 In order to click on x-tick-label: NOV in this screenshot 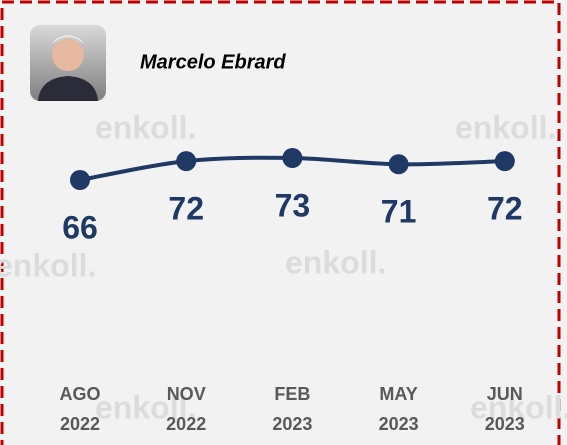, I will do `click(186, 394)`.